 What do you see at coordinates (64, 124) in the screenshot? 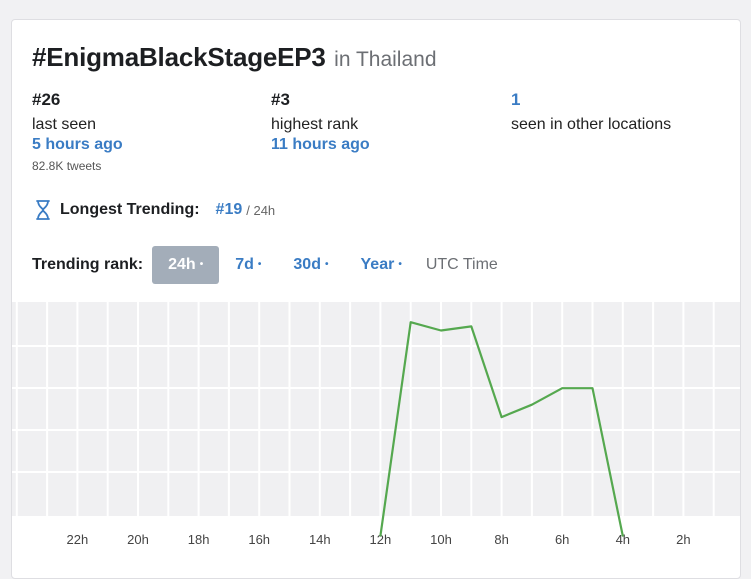
I see `last-seen-label: last seen` at bounding box center [64, 124].